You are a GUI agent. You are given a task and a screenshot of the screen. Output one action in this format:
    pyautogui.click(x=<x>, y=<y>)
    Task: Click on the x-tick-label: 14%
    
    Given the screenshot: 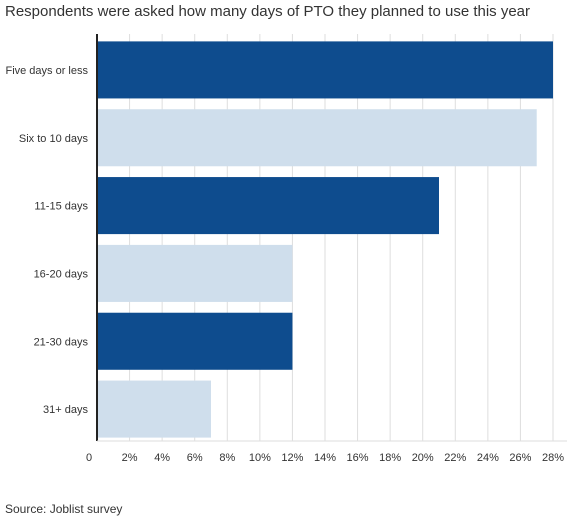 What is the action you would take?
    pyautogui.click(x=325, y=458)
    